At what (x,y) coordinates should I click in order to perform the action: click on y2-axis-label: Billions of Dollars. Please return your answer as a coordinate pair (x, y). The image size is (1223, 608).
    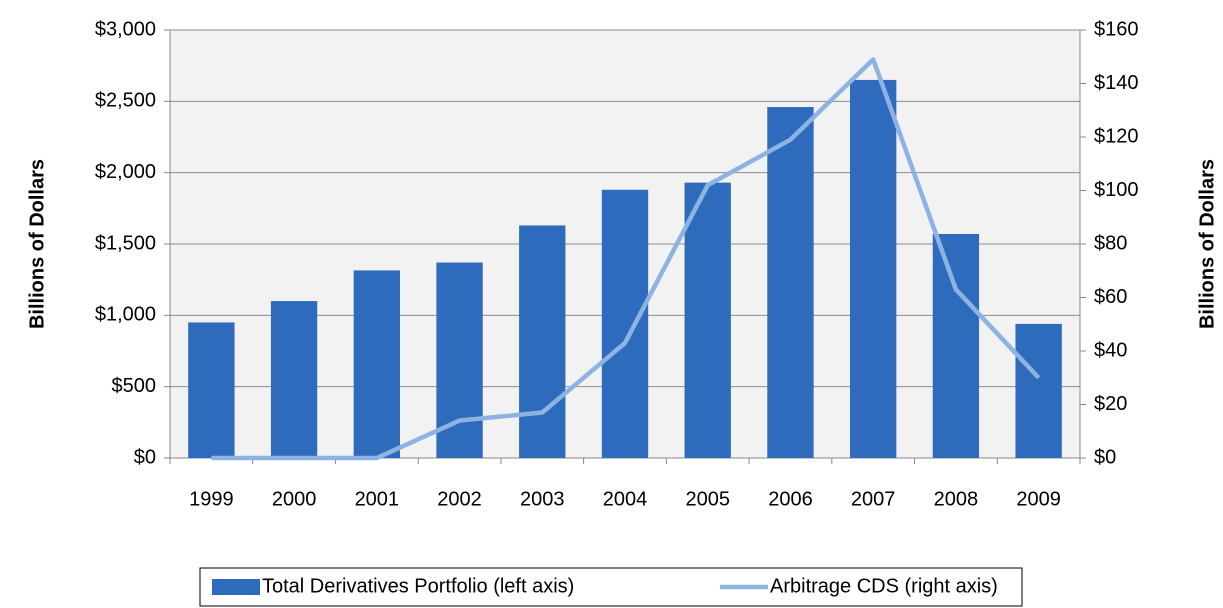
    Looking at the image, I should click on (1207, 244).